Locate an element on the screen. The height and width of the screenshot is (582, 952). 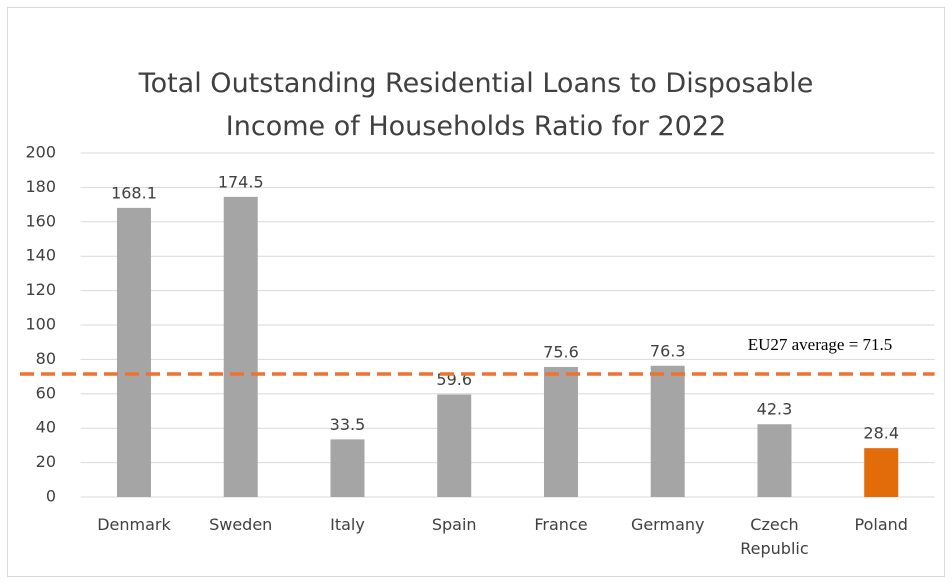
y-tick-label: 40 is located at coordinates (46, 427).